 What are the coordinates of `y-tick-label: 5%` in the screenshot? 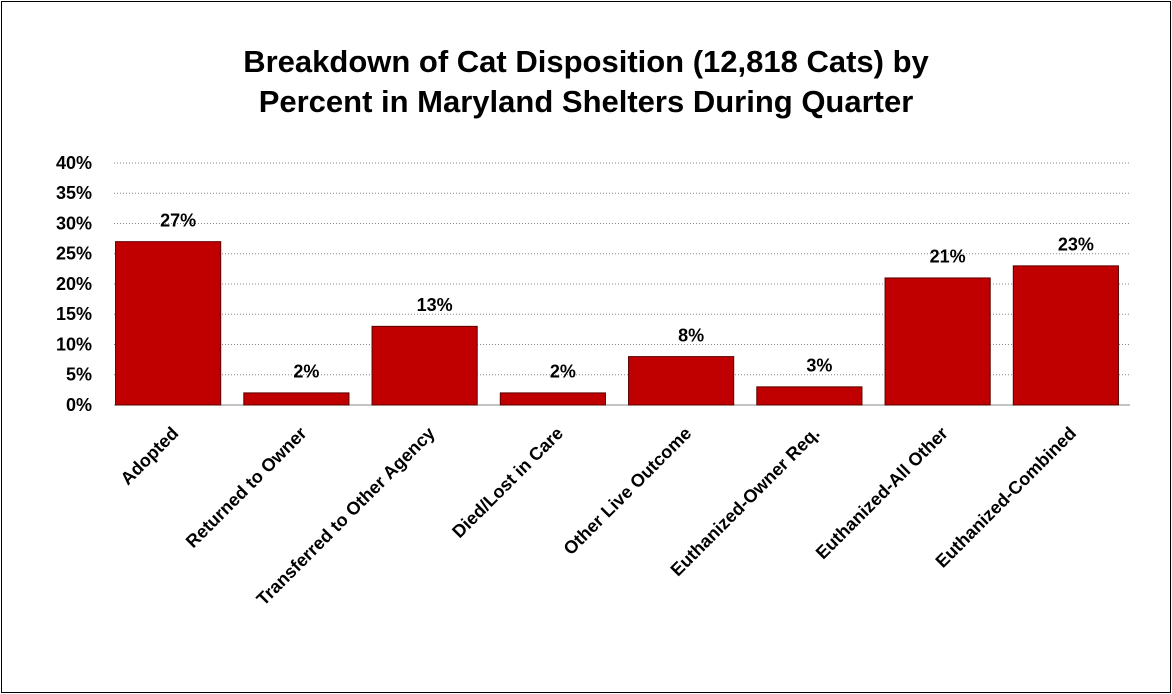 It's located at (79, 375).